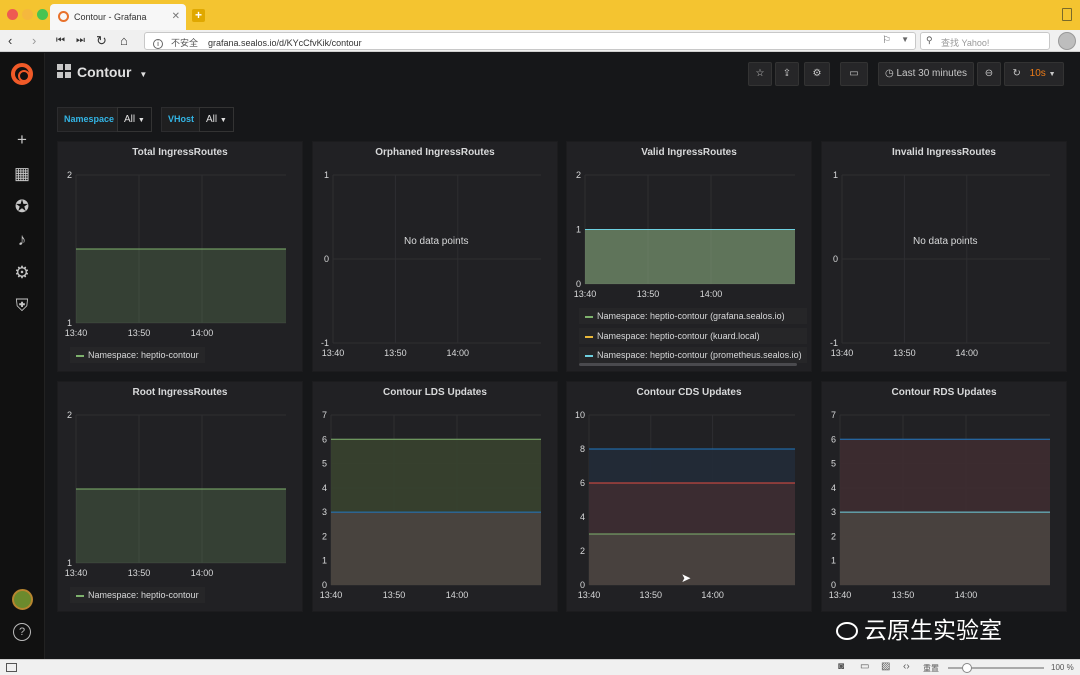 The width and height of the screenshot is (1080, 675). I want to click on skip-back-icon: ⏮, so click(60, 40).